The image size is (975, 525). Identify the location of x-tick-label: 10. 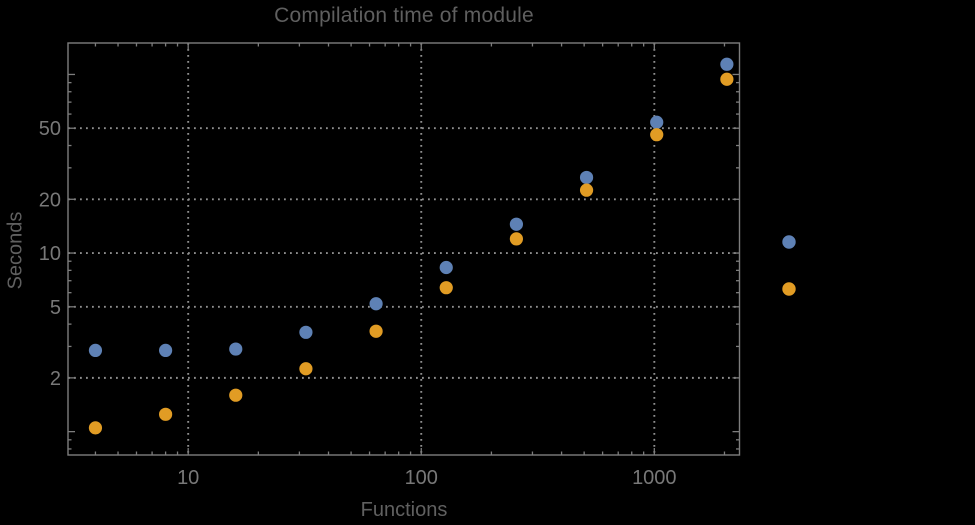
(188, 478).